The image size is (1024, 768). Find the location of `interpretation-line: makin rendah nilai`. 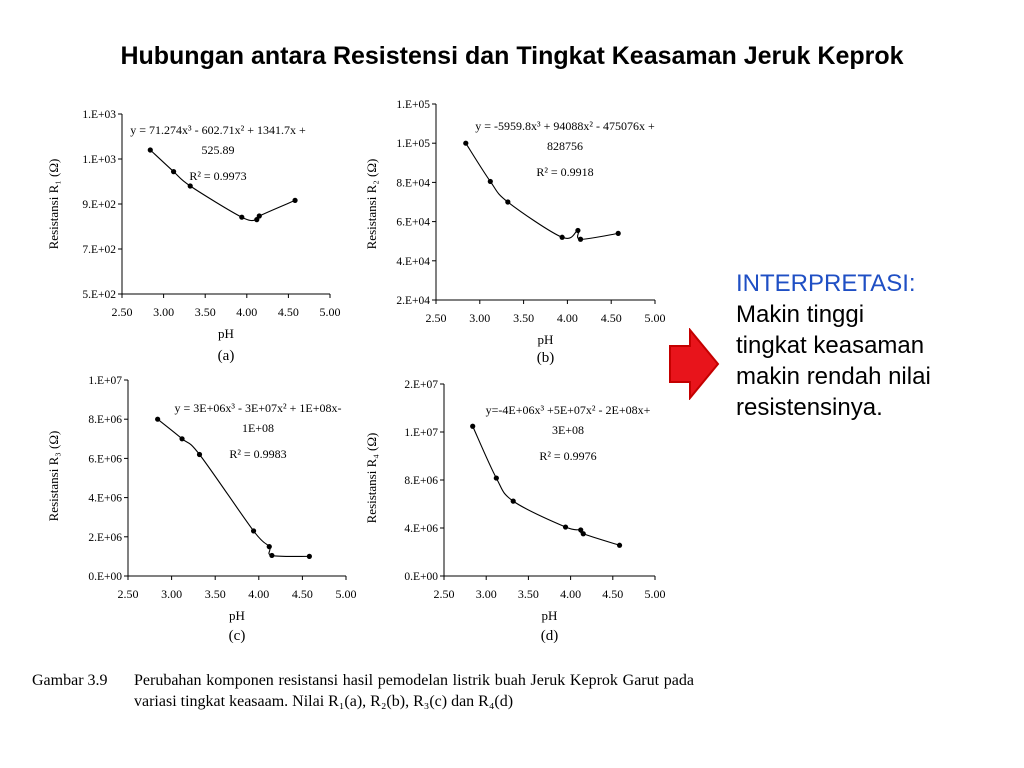

interpretation-line: makin rendah nilai is located at coordinates (833, 376).